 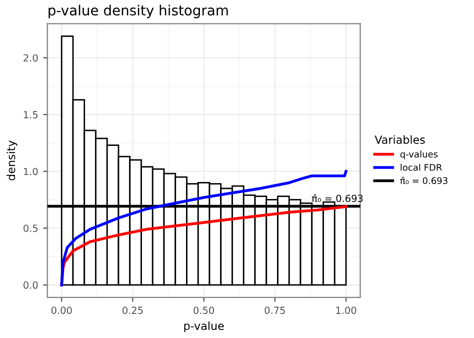 What do you see at coordinates (132, 310) in the screenshot?
I see `x-tick-label: 0.25` at bounding box center [132, 310].